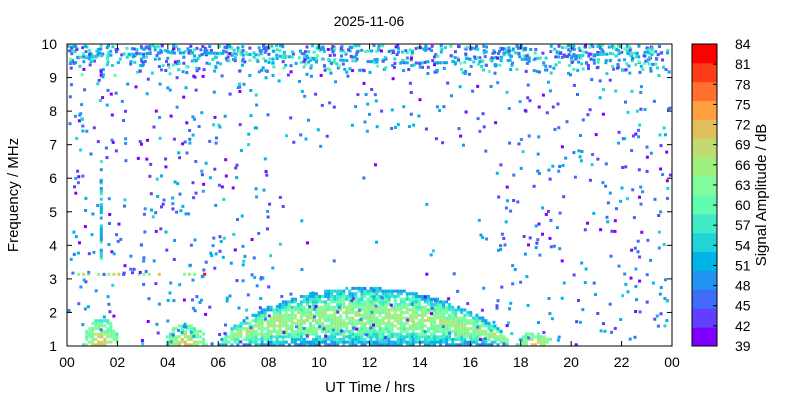  I want to click on x-tick-label: 04, so click(168, 362).